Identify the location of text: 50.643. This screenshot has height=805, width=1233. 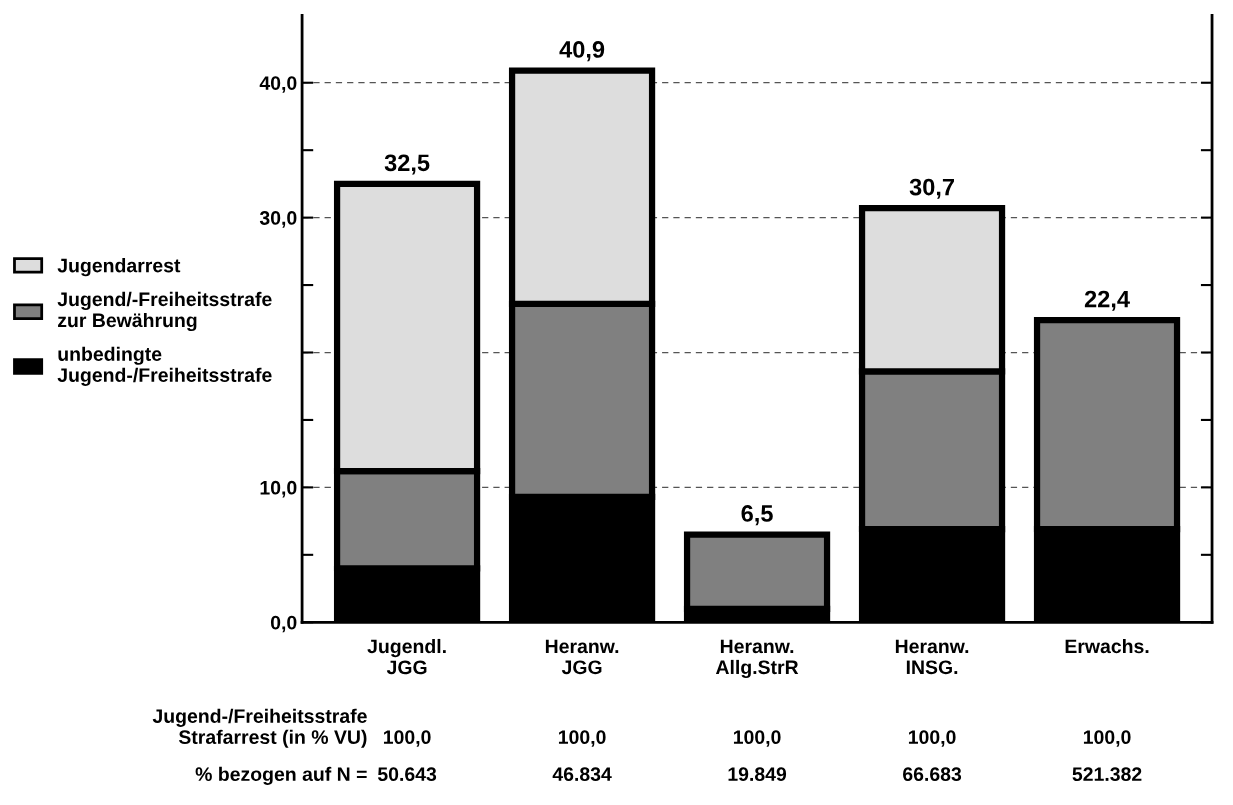
(407, 774).